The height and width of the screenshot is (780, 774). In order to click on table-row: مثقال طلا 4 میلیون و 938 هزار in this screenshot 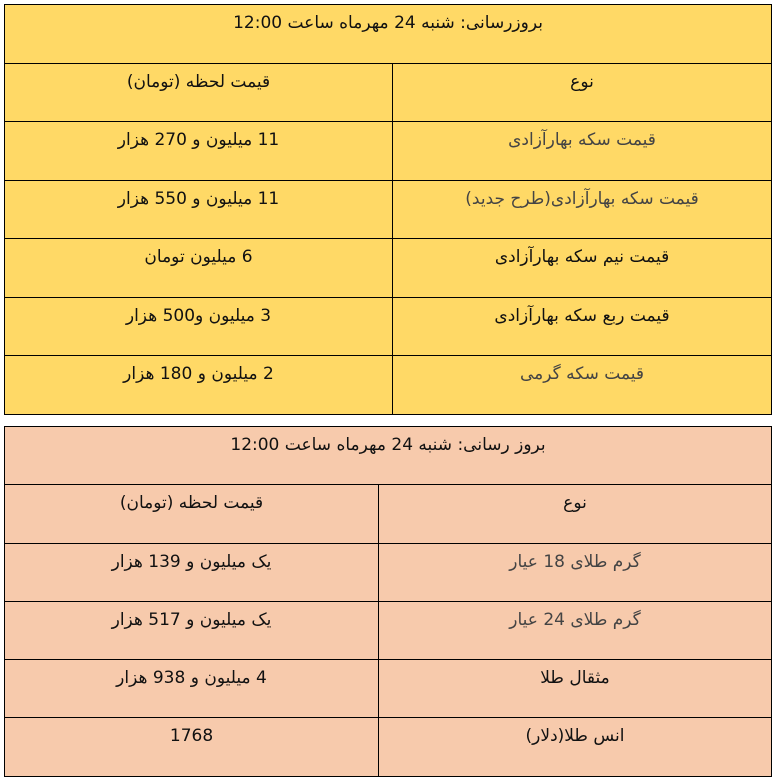, I will do `click(388, 689)`.